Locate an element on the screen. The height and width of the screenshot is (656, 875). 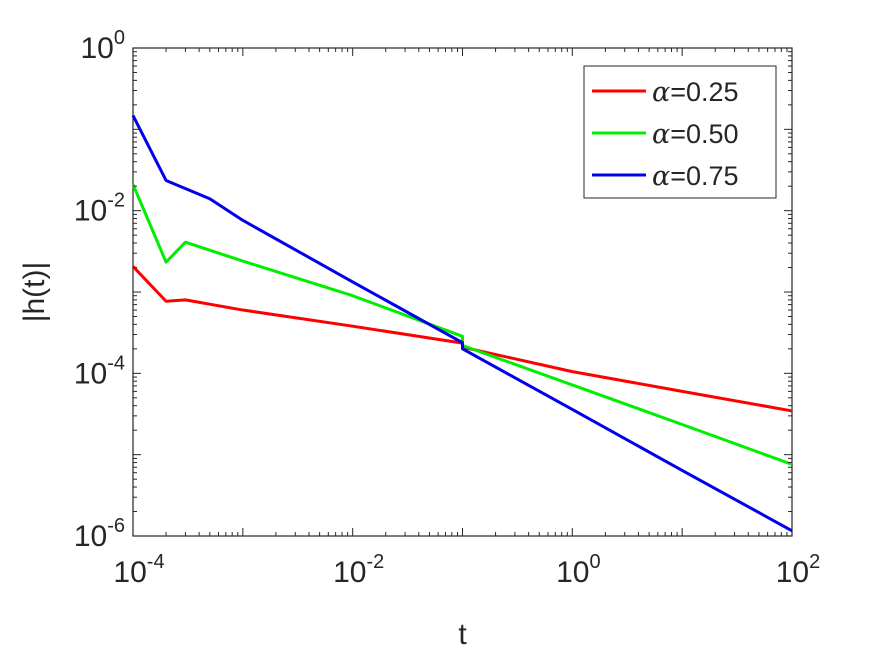
y-tick-label: 10⁰ is located at coordinates (103, 46).